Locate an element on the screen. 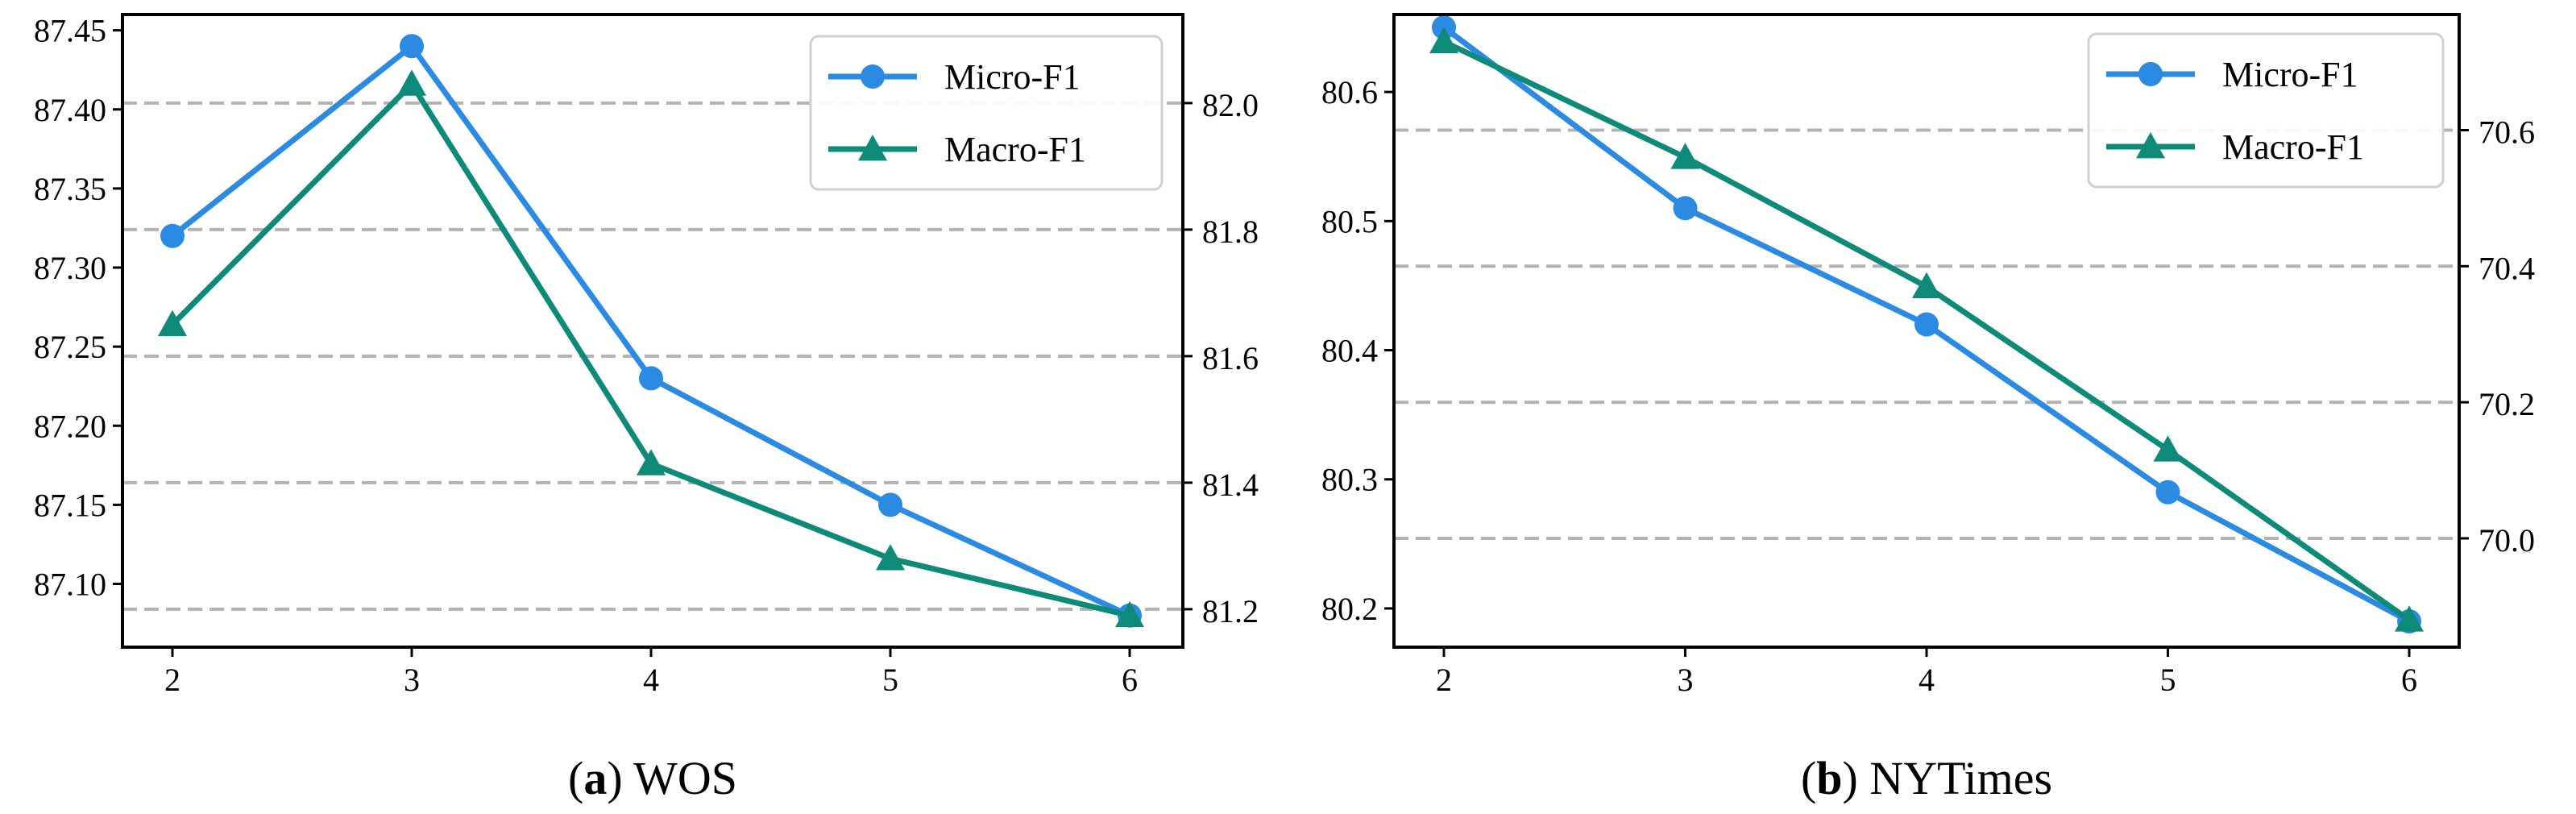  y-right-tick-label: 81.2 is located at coordinates (1230, 611).